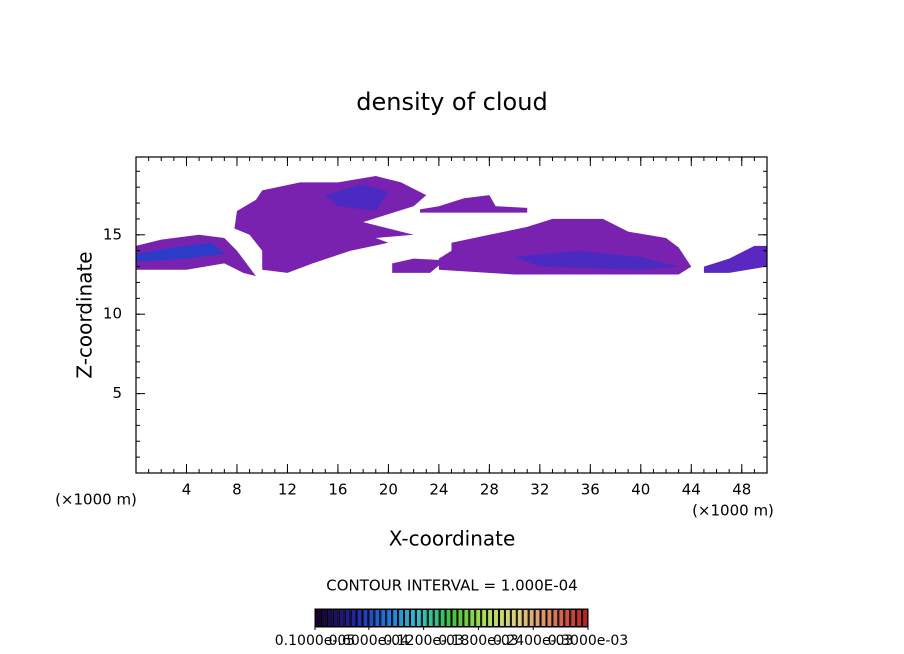 The image size is (904, 654). I want to click on colorbar-tick-label: 0.1200e-03, so click(423, 641).